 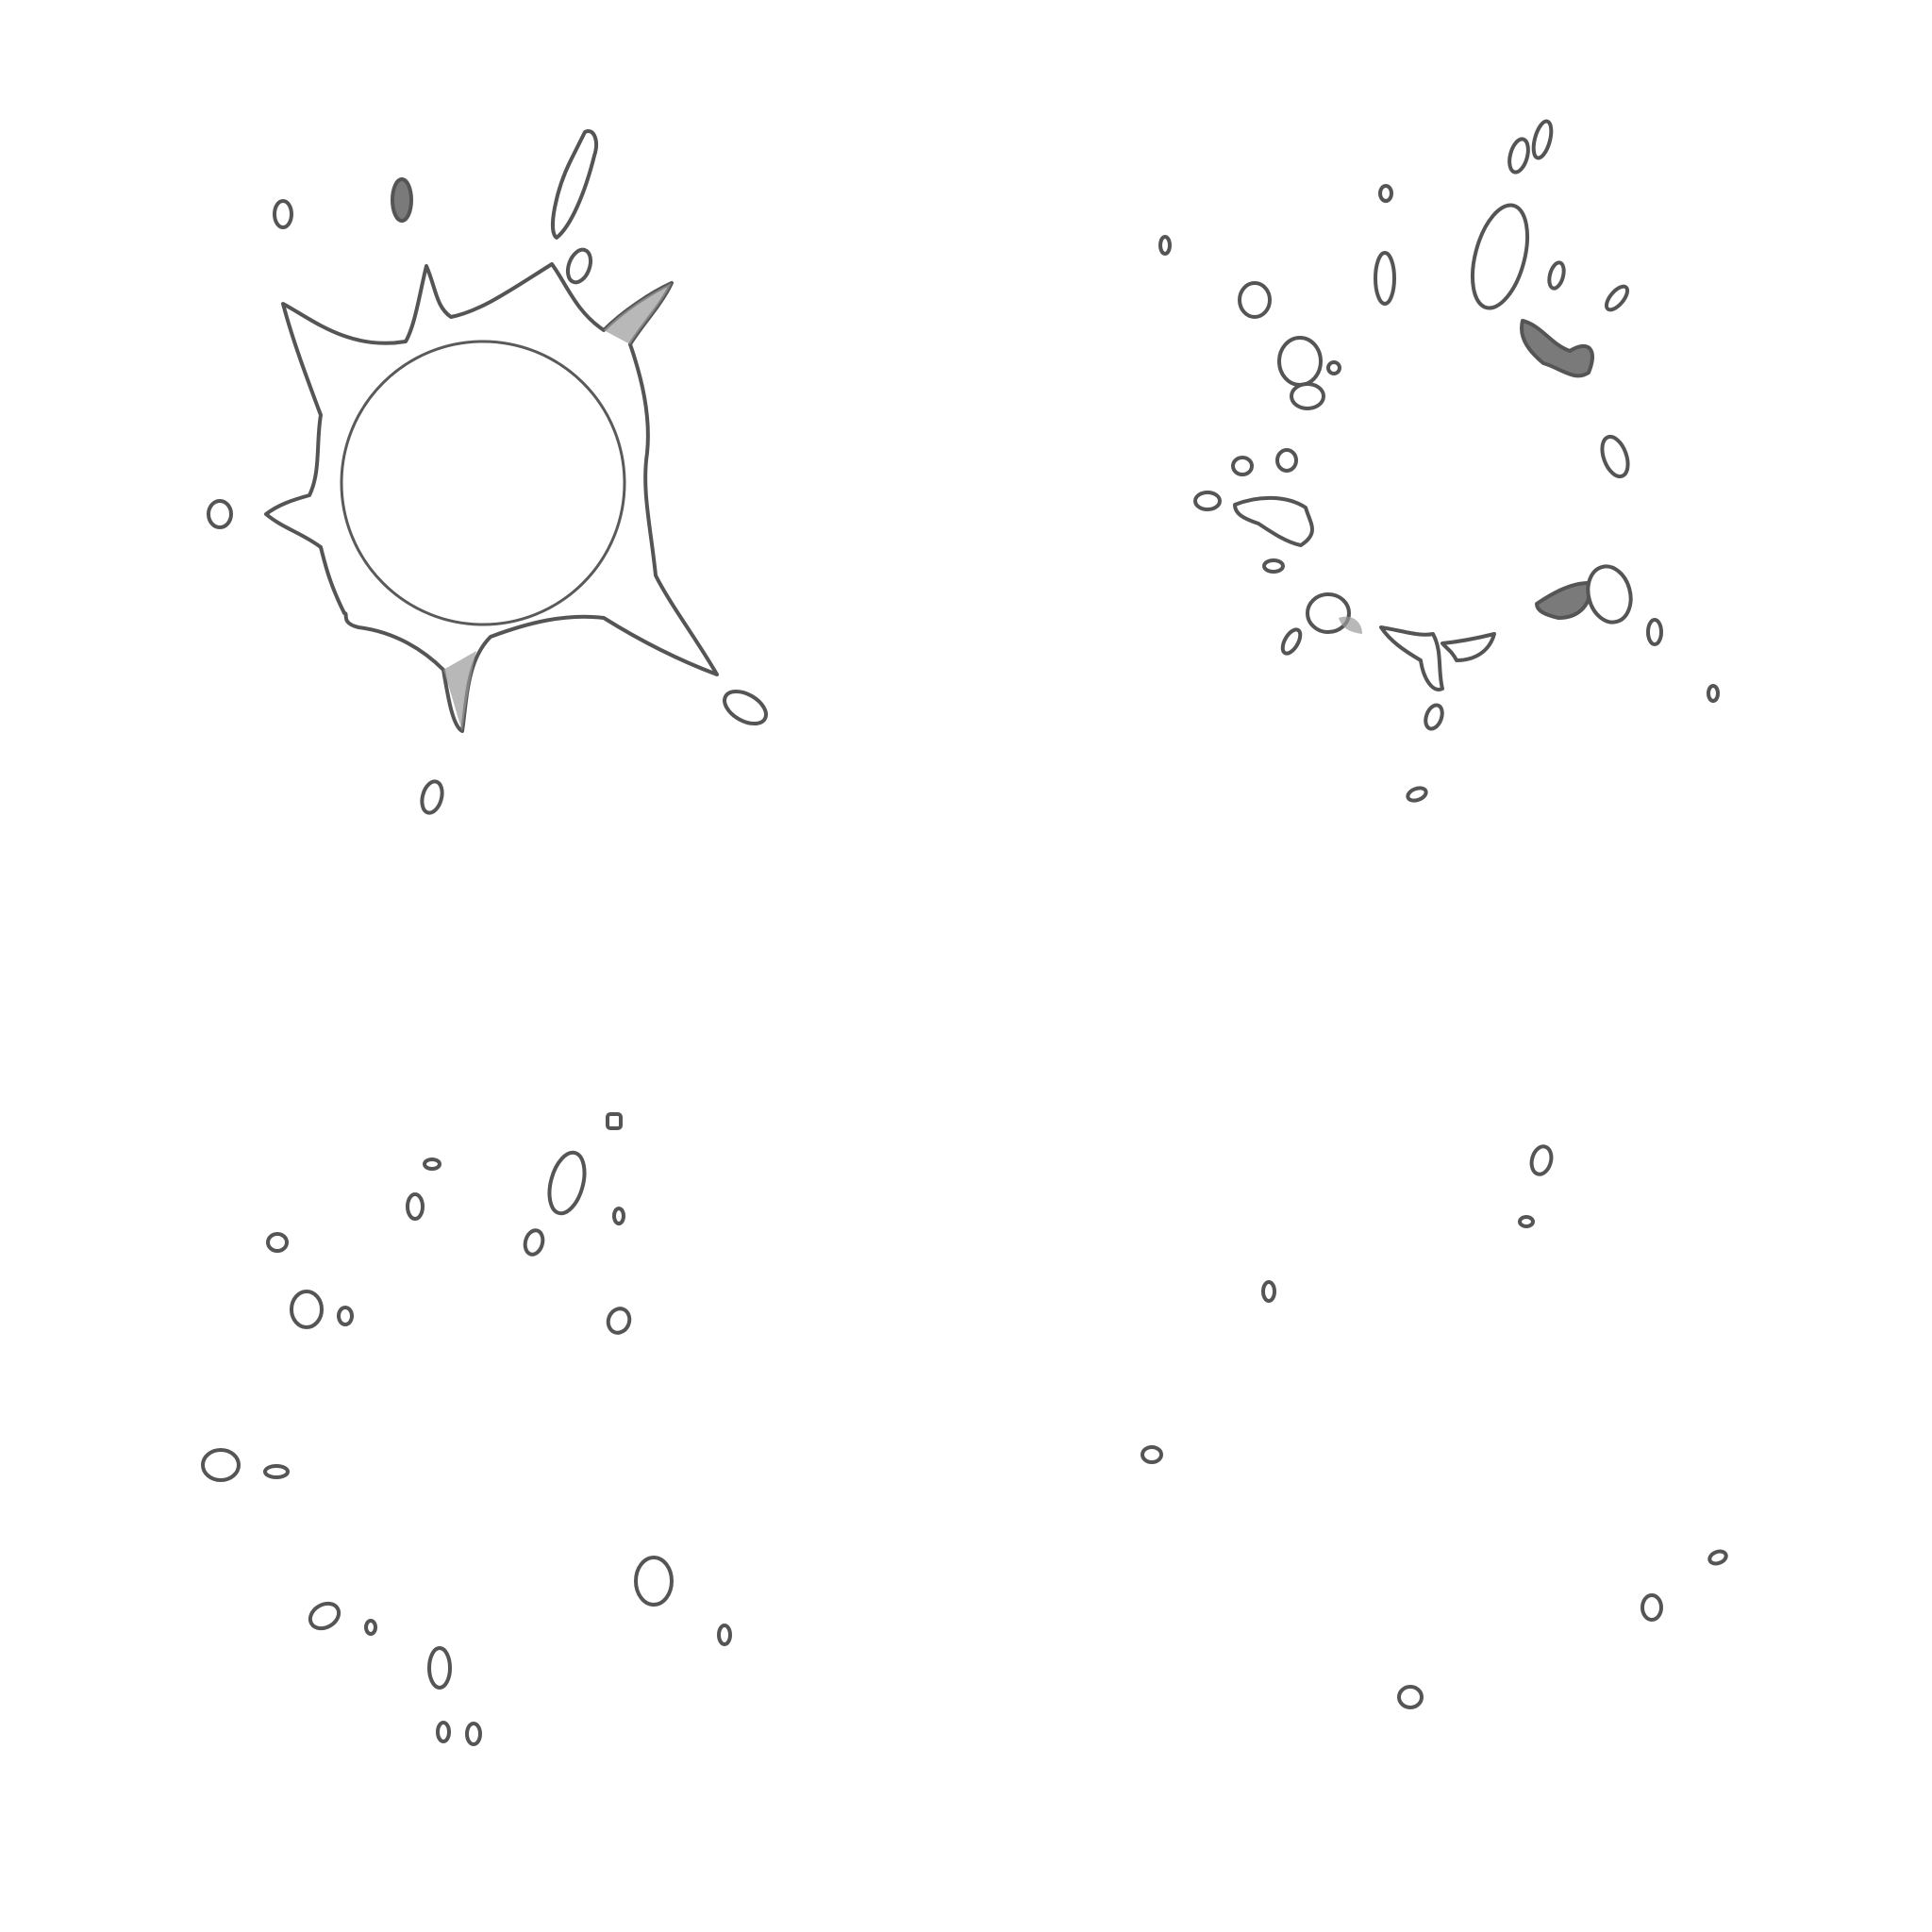 What do you see at coordinates (574, 185) in the screenshot?
I see `droplet-streak` at bounding box center [574, 185].